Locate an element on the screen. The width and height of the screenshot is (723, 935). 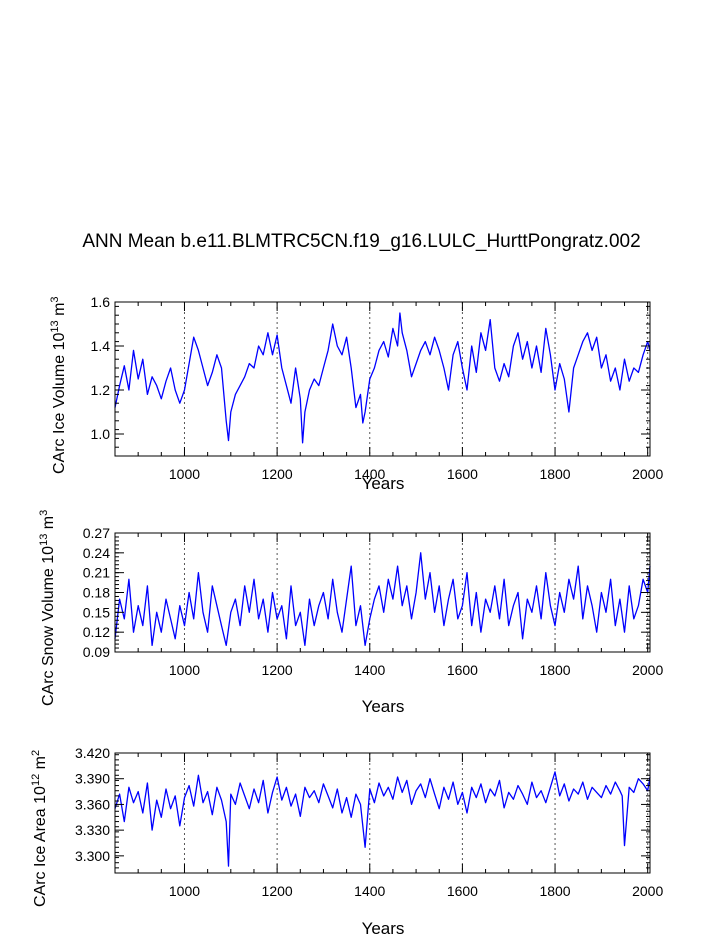
ice-volume-xtick-label: 1600 is located at coordinates (462, 474).